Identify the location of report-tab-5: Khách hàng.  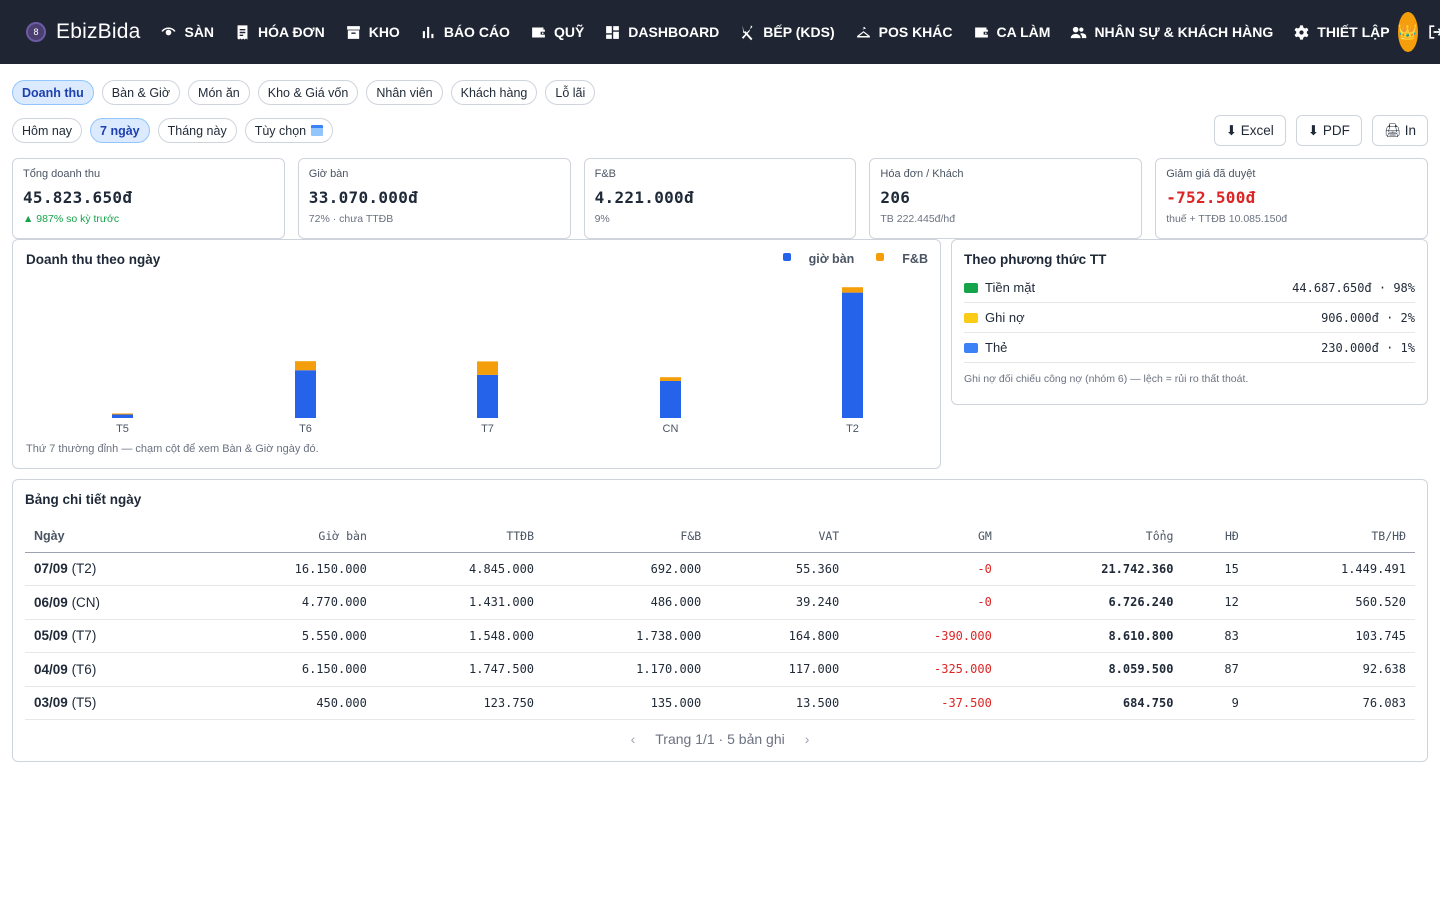
(494, 92).